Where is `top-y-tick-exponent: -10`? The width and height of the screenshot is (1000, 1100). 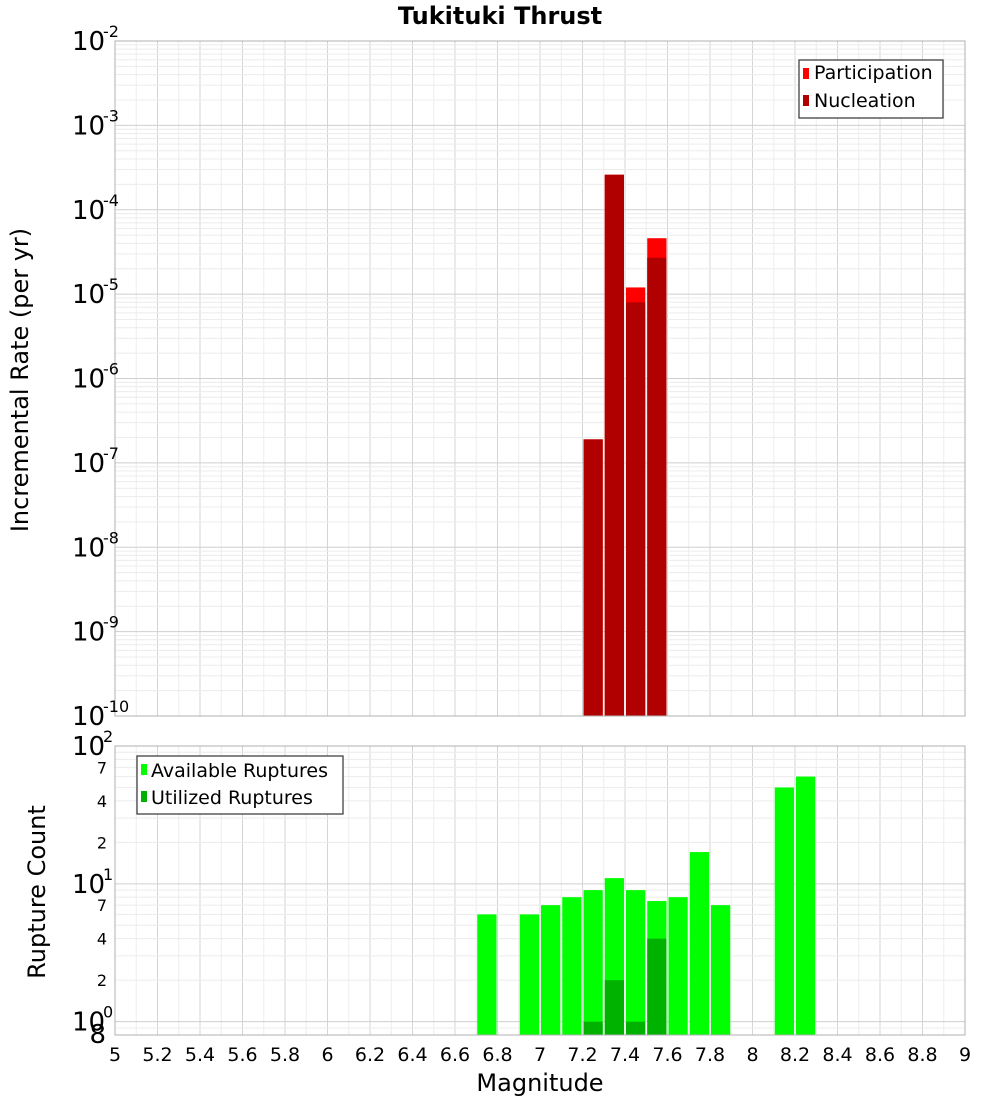 top-y-tick-exponent: -10 is located at coordinates (116, 706).